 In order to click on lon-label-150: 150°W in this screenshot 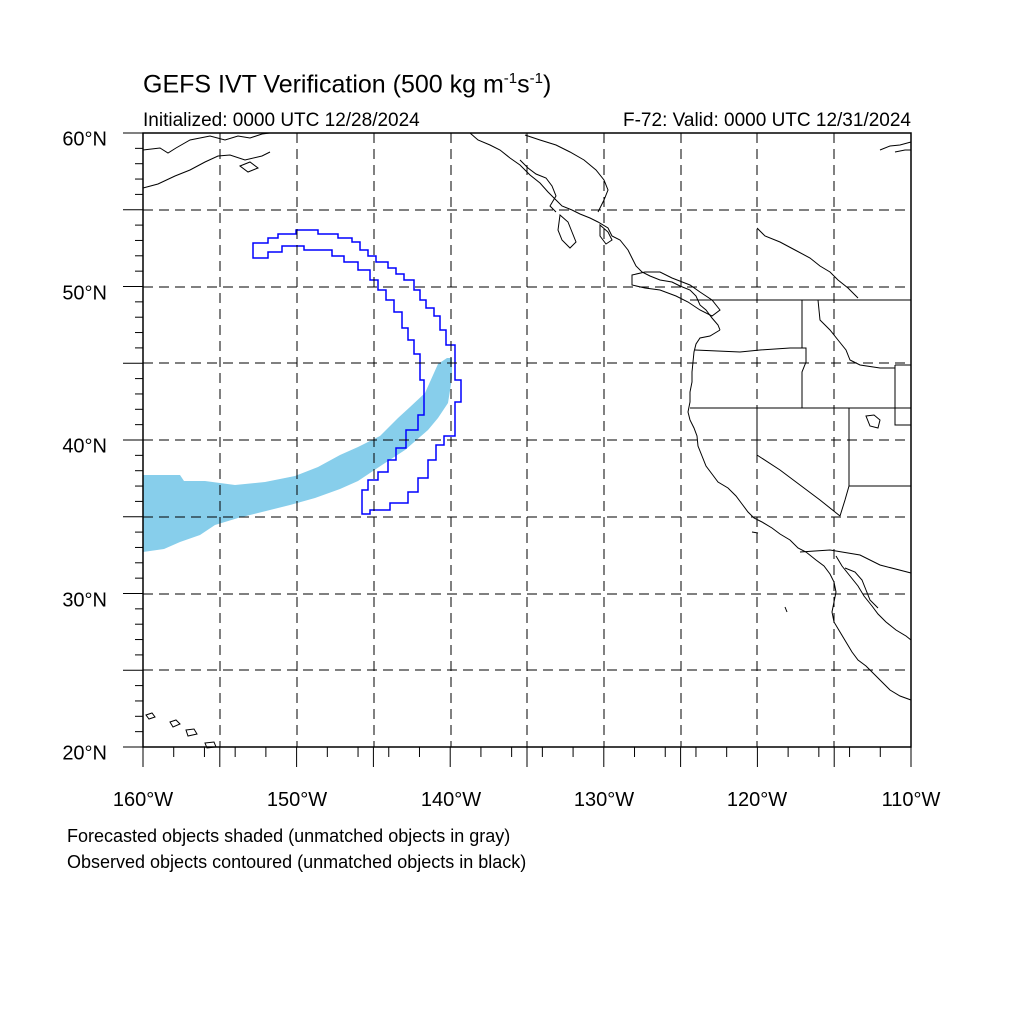, I will do `click(297, 800)`.